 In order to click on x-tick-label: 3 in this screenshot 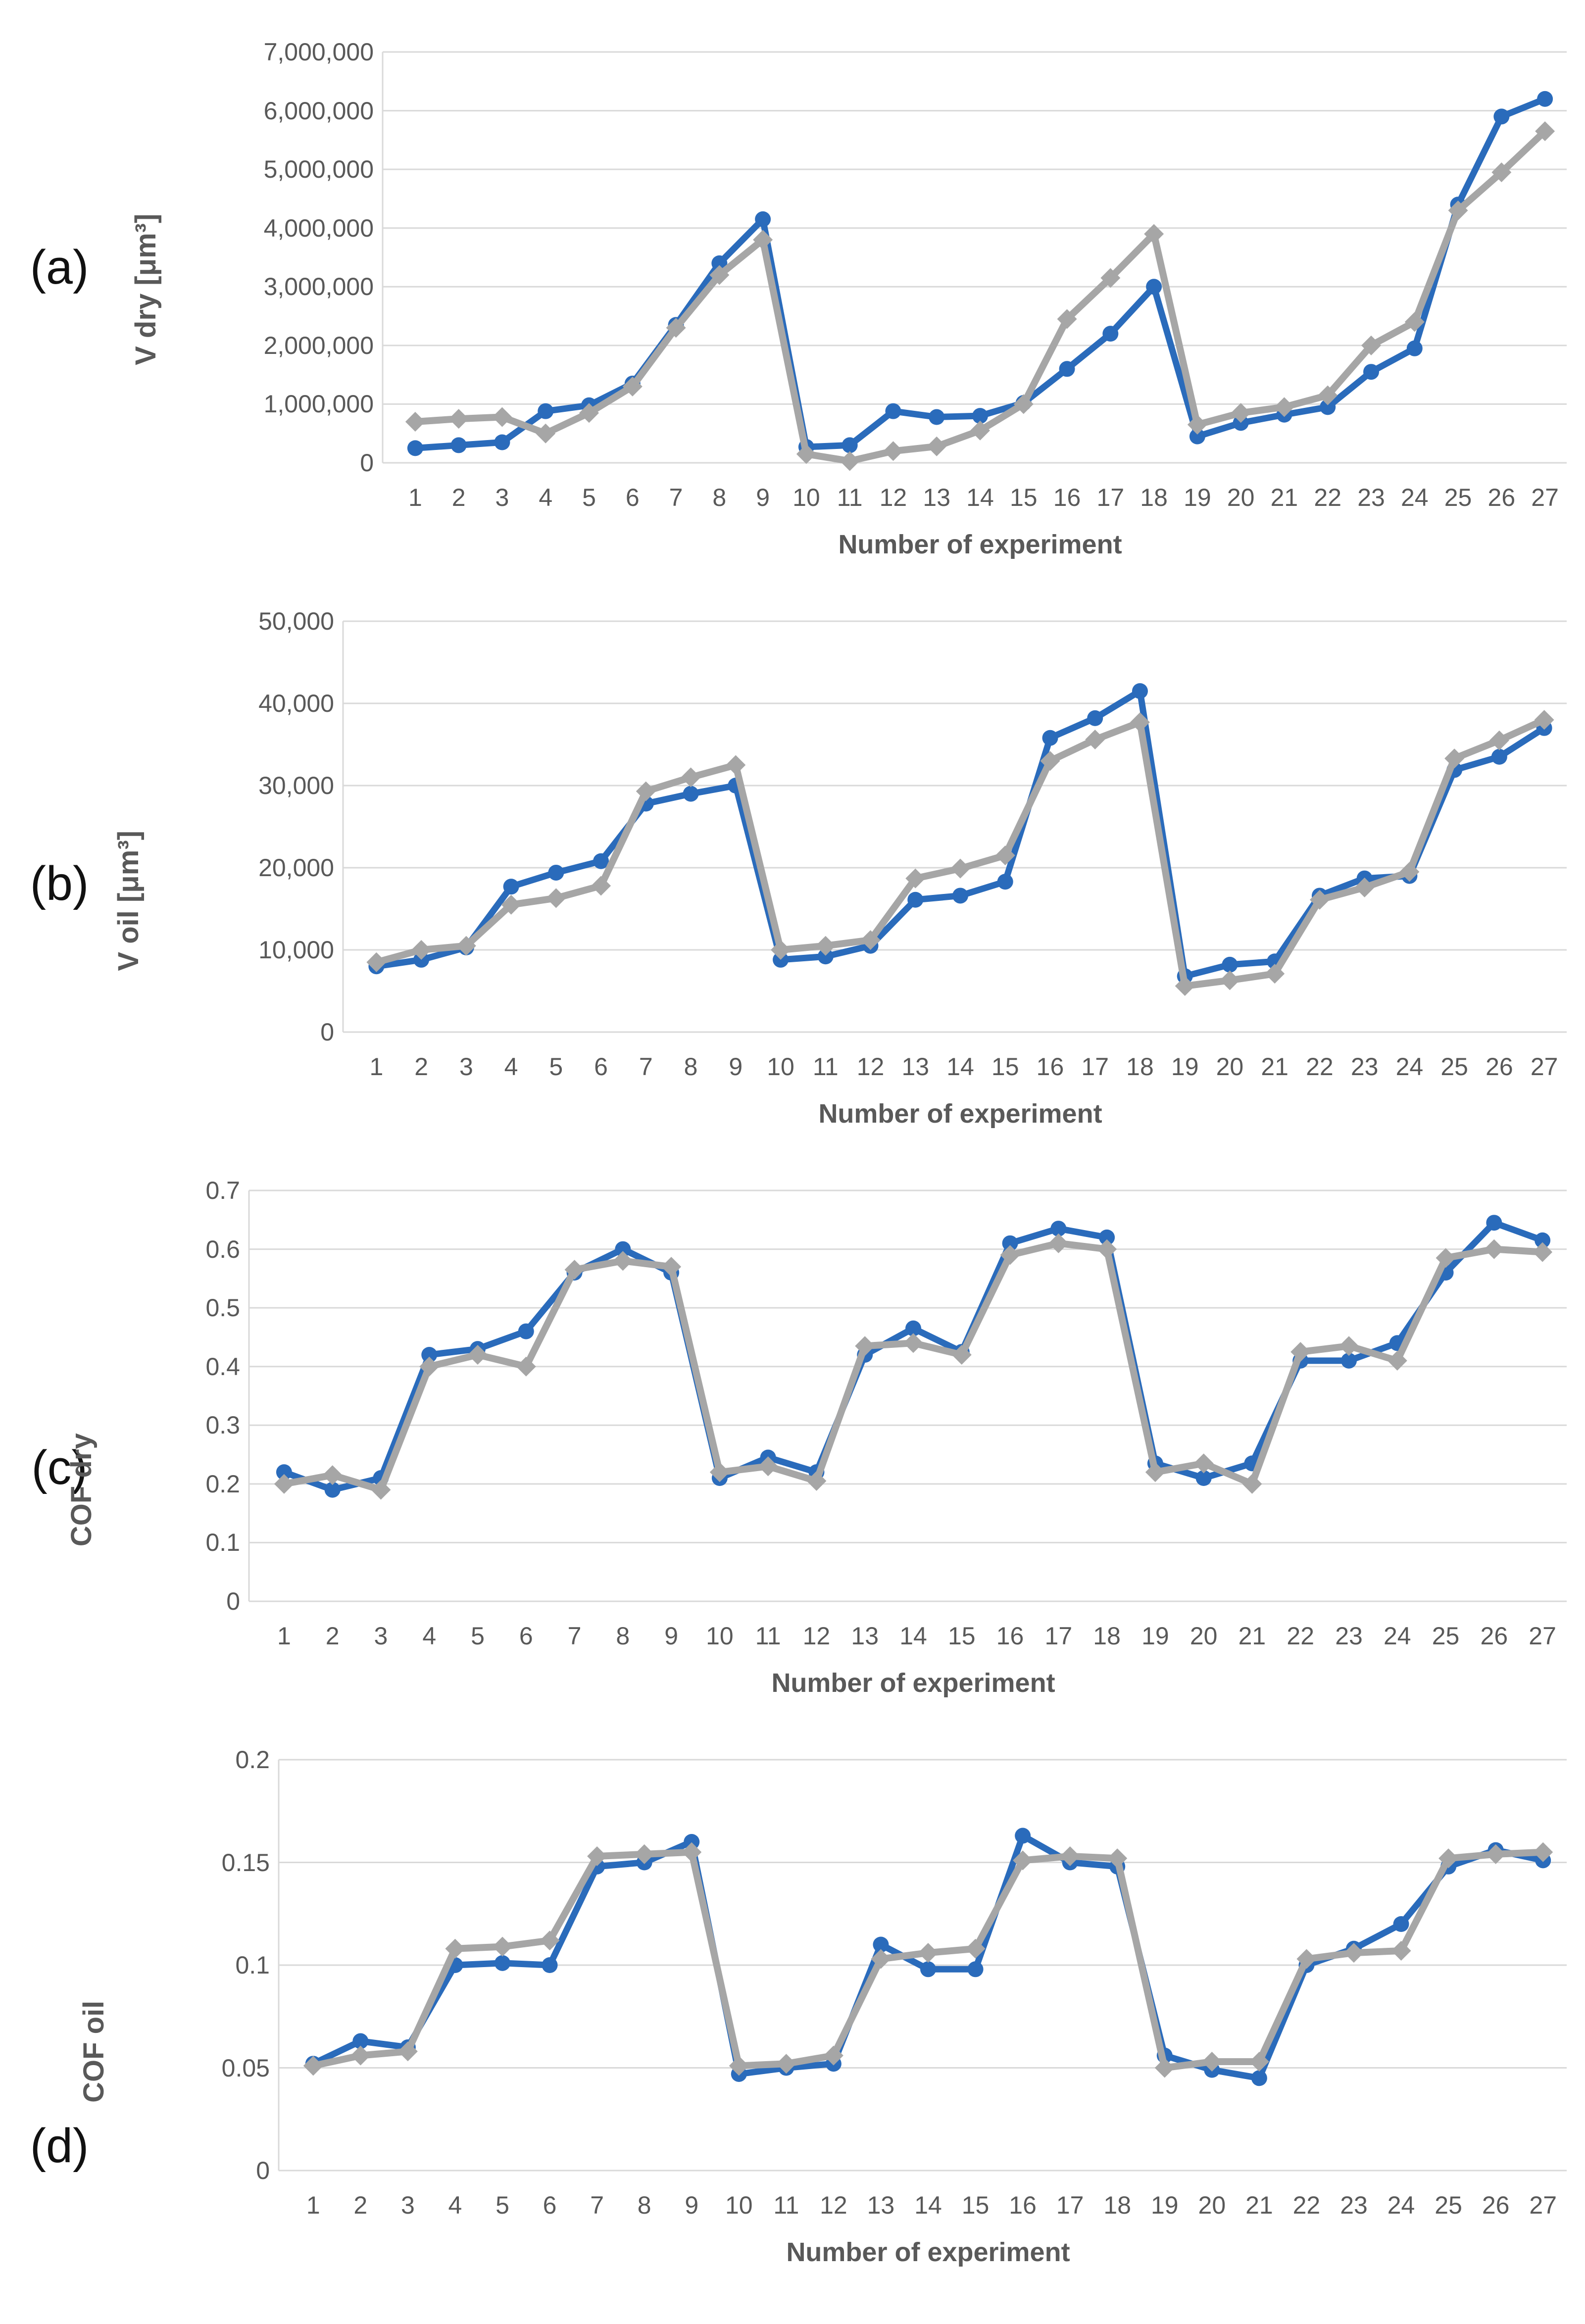, I will do `click(407, 2205)`.